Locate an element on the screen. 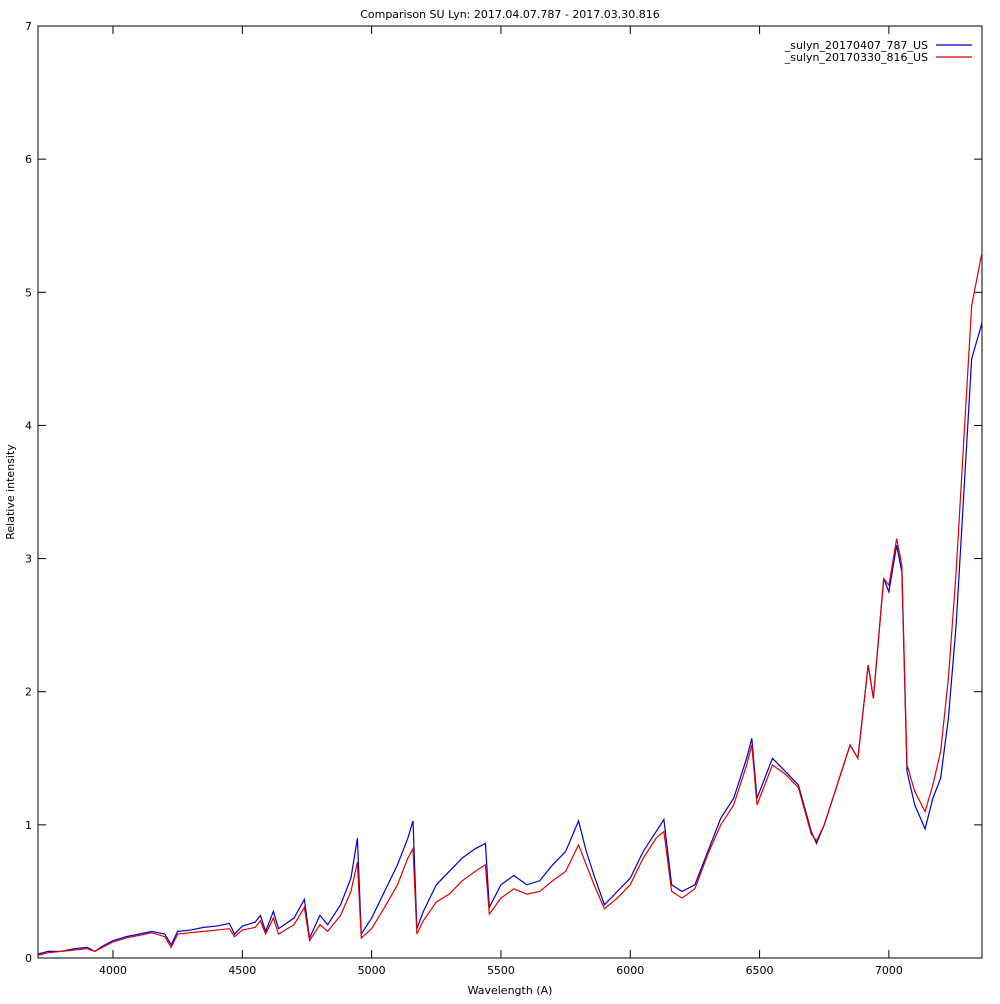 The image size is (1000, 1004). x-tick-label: 7000 is located at coordinates (889, 970).